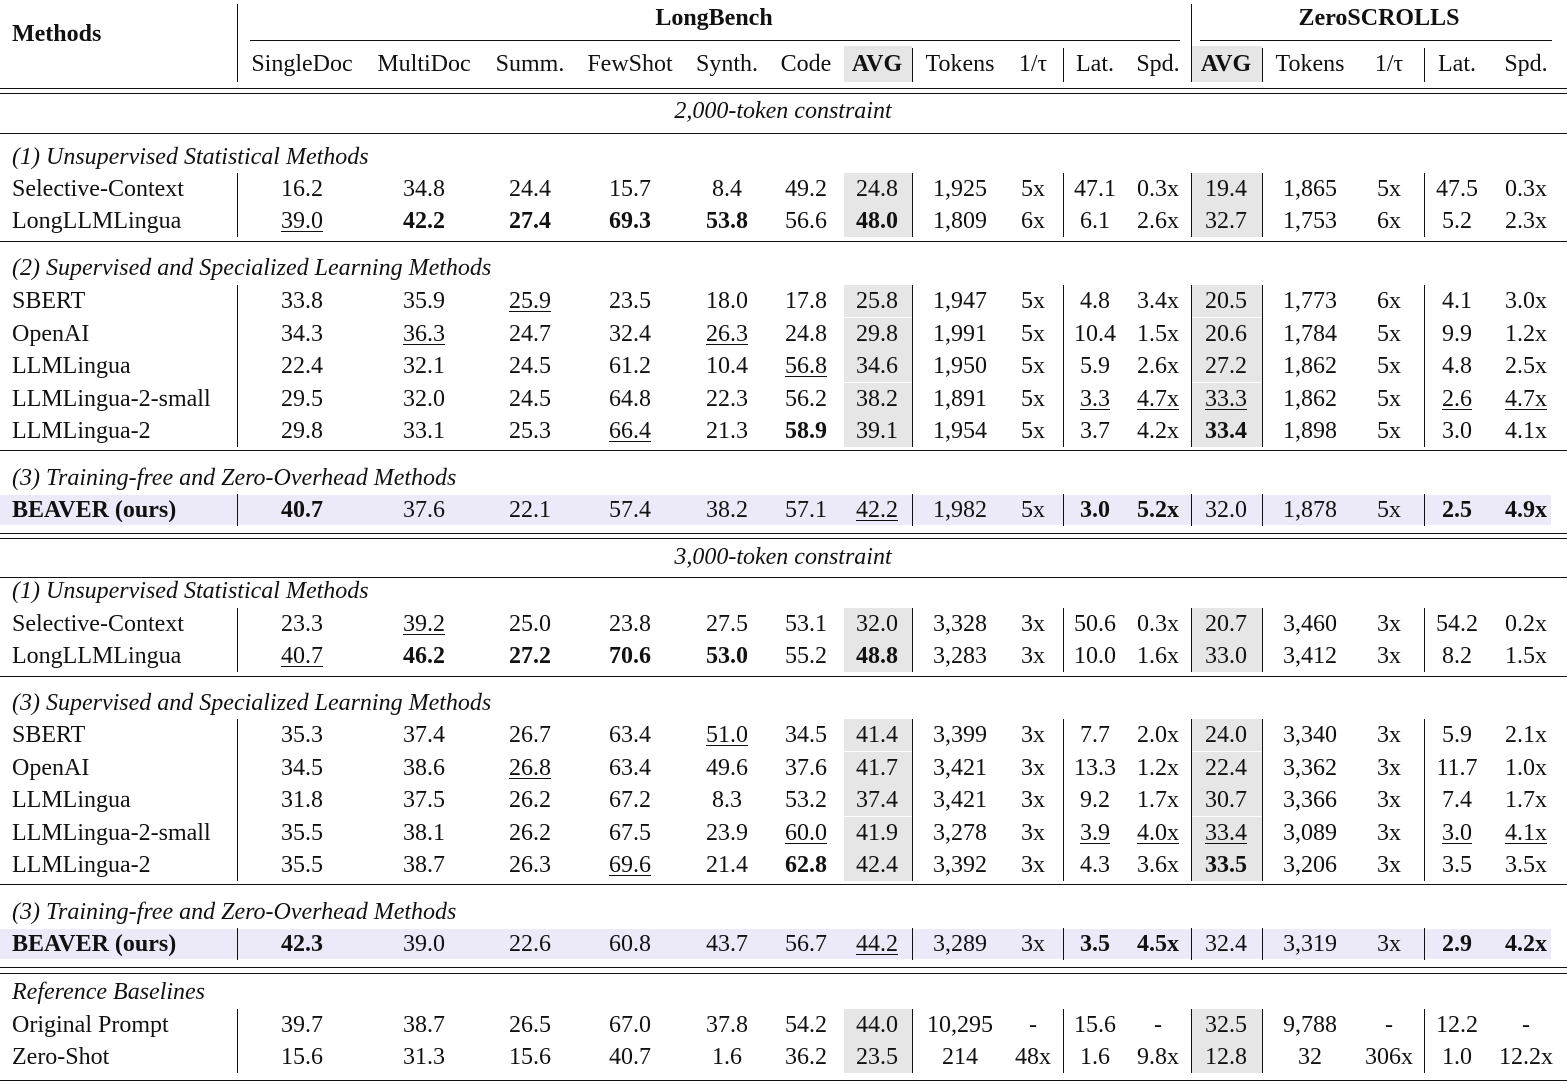 The width and height of the screenshot is (1567, 1085). Describe the element at coordinates (630, 1025) in the screenshot. I see `table-cell: 67.0` at that location.